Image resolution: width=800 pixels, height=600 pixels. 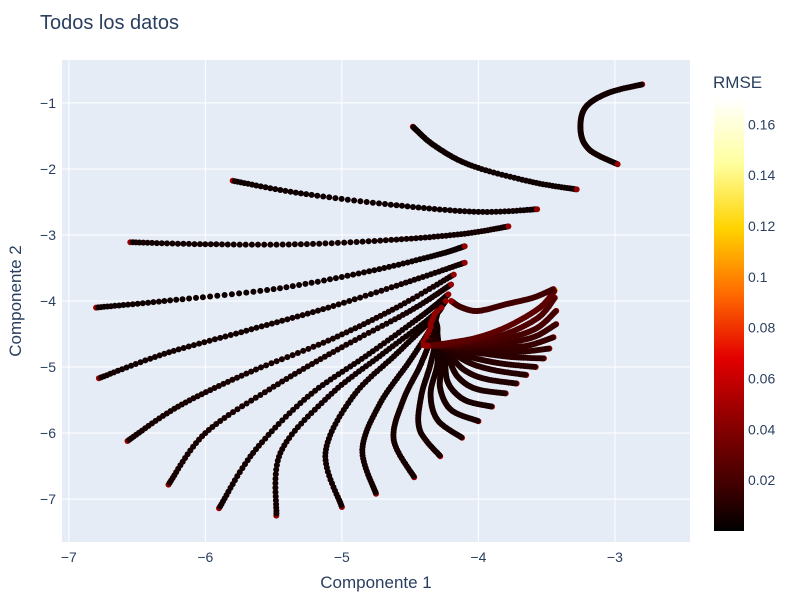 What do you see at coordinates (761, 480) in the screenshot?
I see `colorbar-tick-label: 0.02` at bounding box center [761, 480].